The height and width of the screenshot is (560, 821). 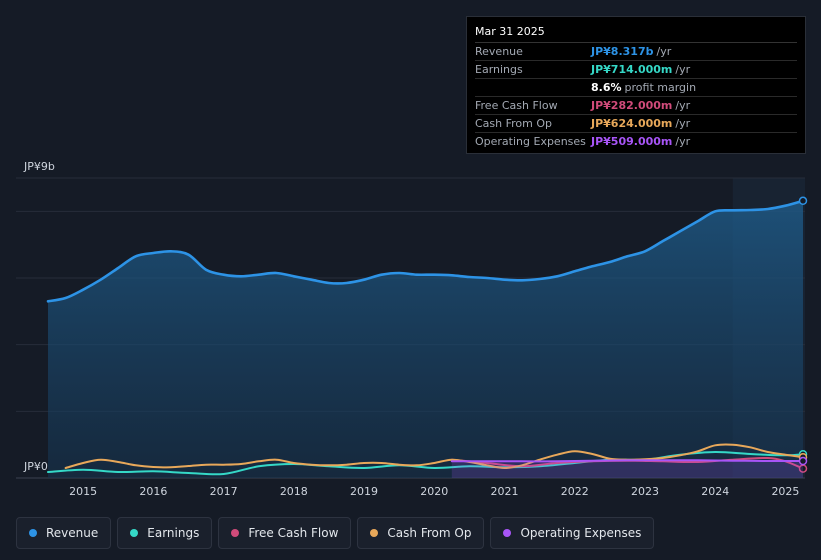 I want to click on operating-expenses-line, so click(x=627, y=461).